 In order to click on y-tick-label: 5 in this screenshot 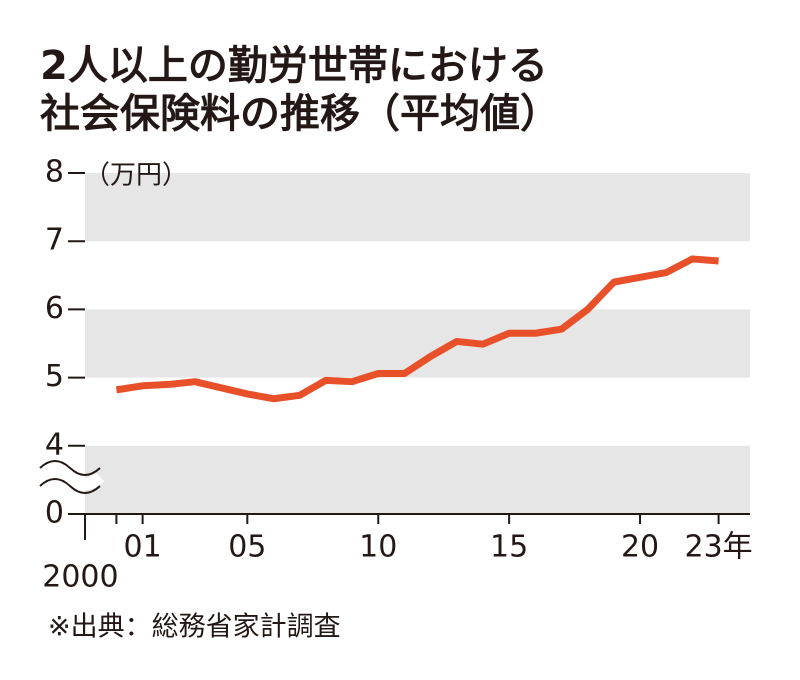, I will do `click(54, 376)`.